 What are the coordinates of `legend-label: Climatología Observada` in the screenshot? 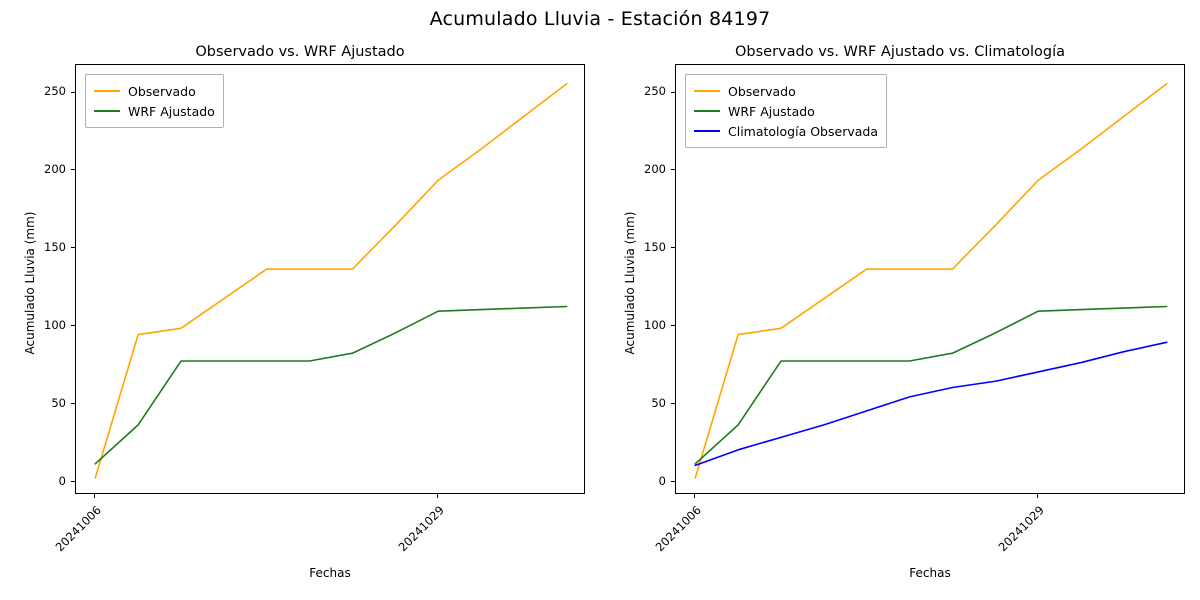 It's located at (803, 131).